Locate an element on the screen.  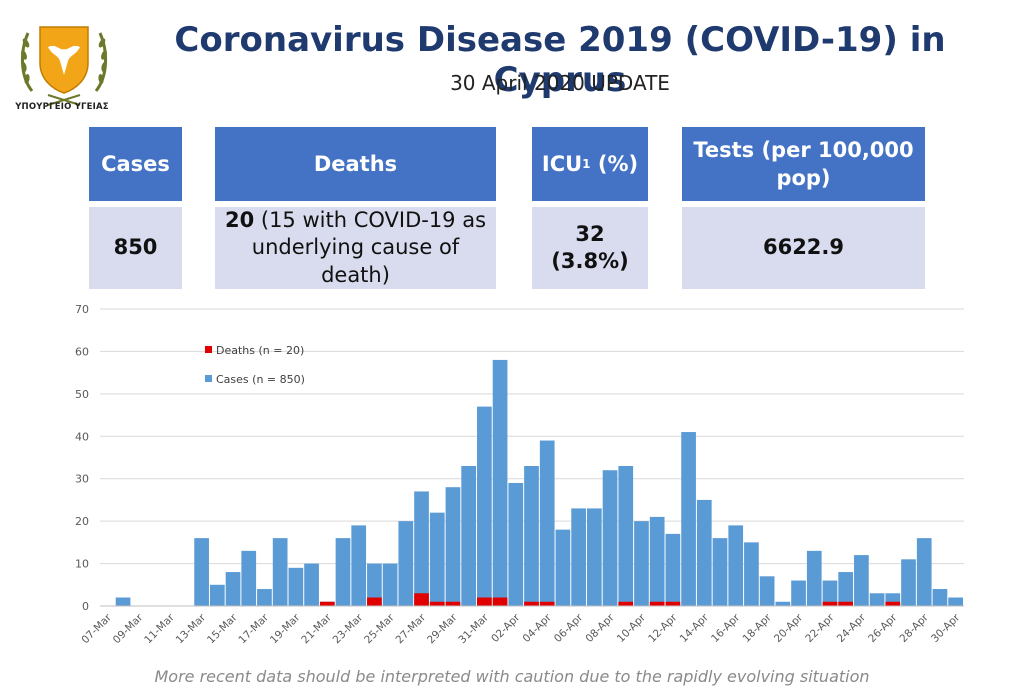
icu-value: 32 is located at coordinates (590, 233).